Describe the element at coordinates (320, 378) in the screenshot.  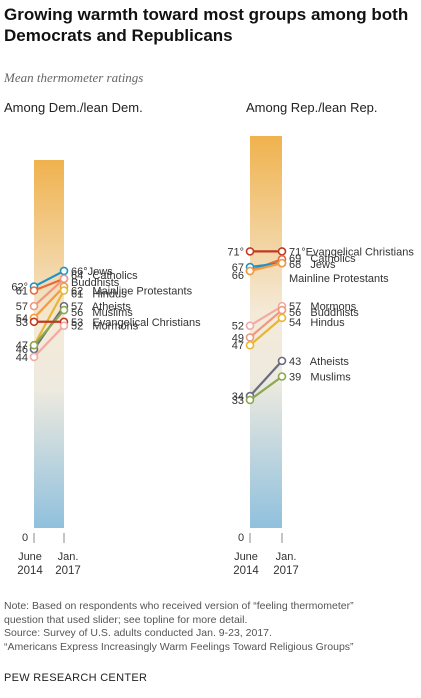
I see `right-value-label: 39 Muslims` at that location.